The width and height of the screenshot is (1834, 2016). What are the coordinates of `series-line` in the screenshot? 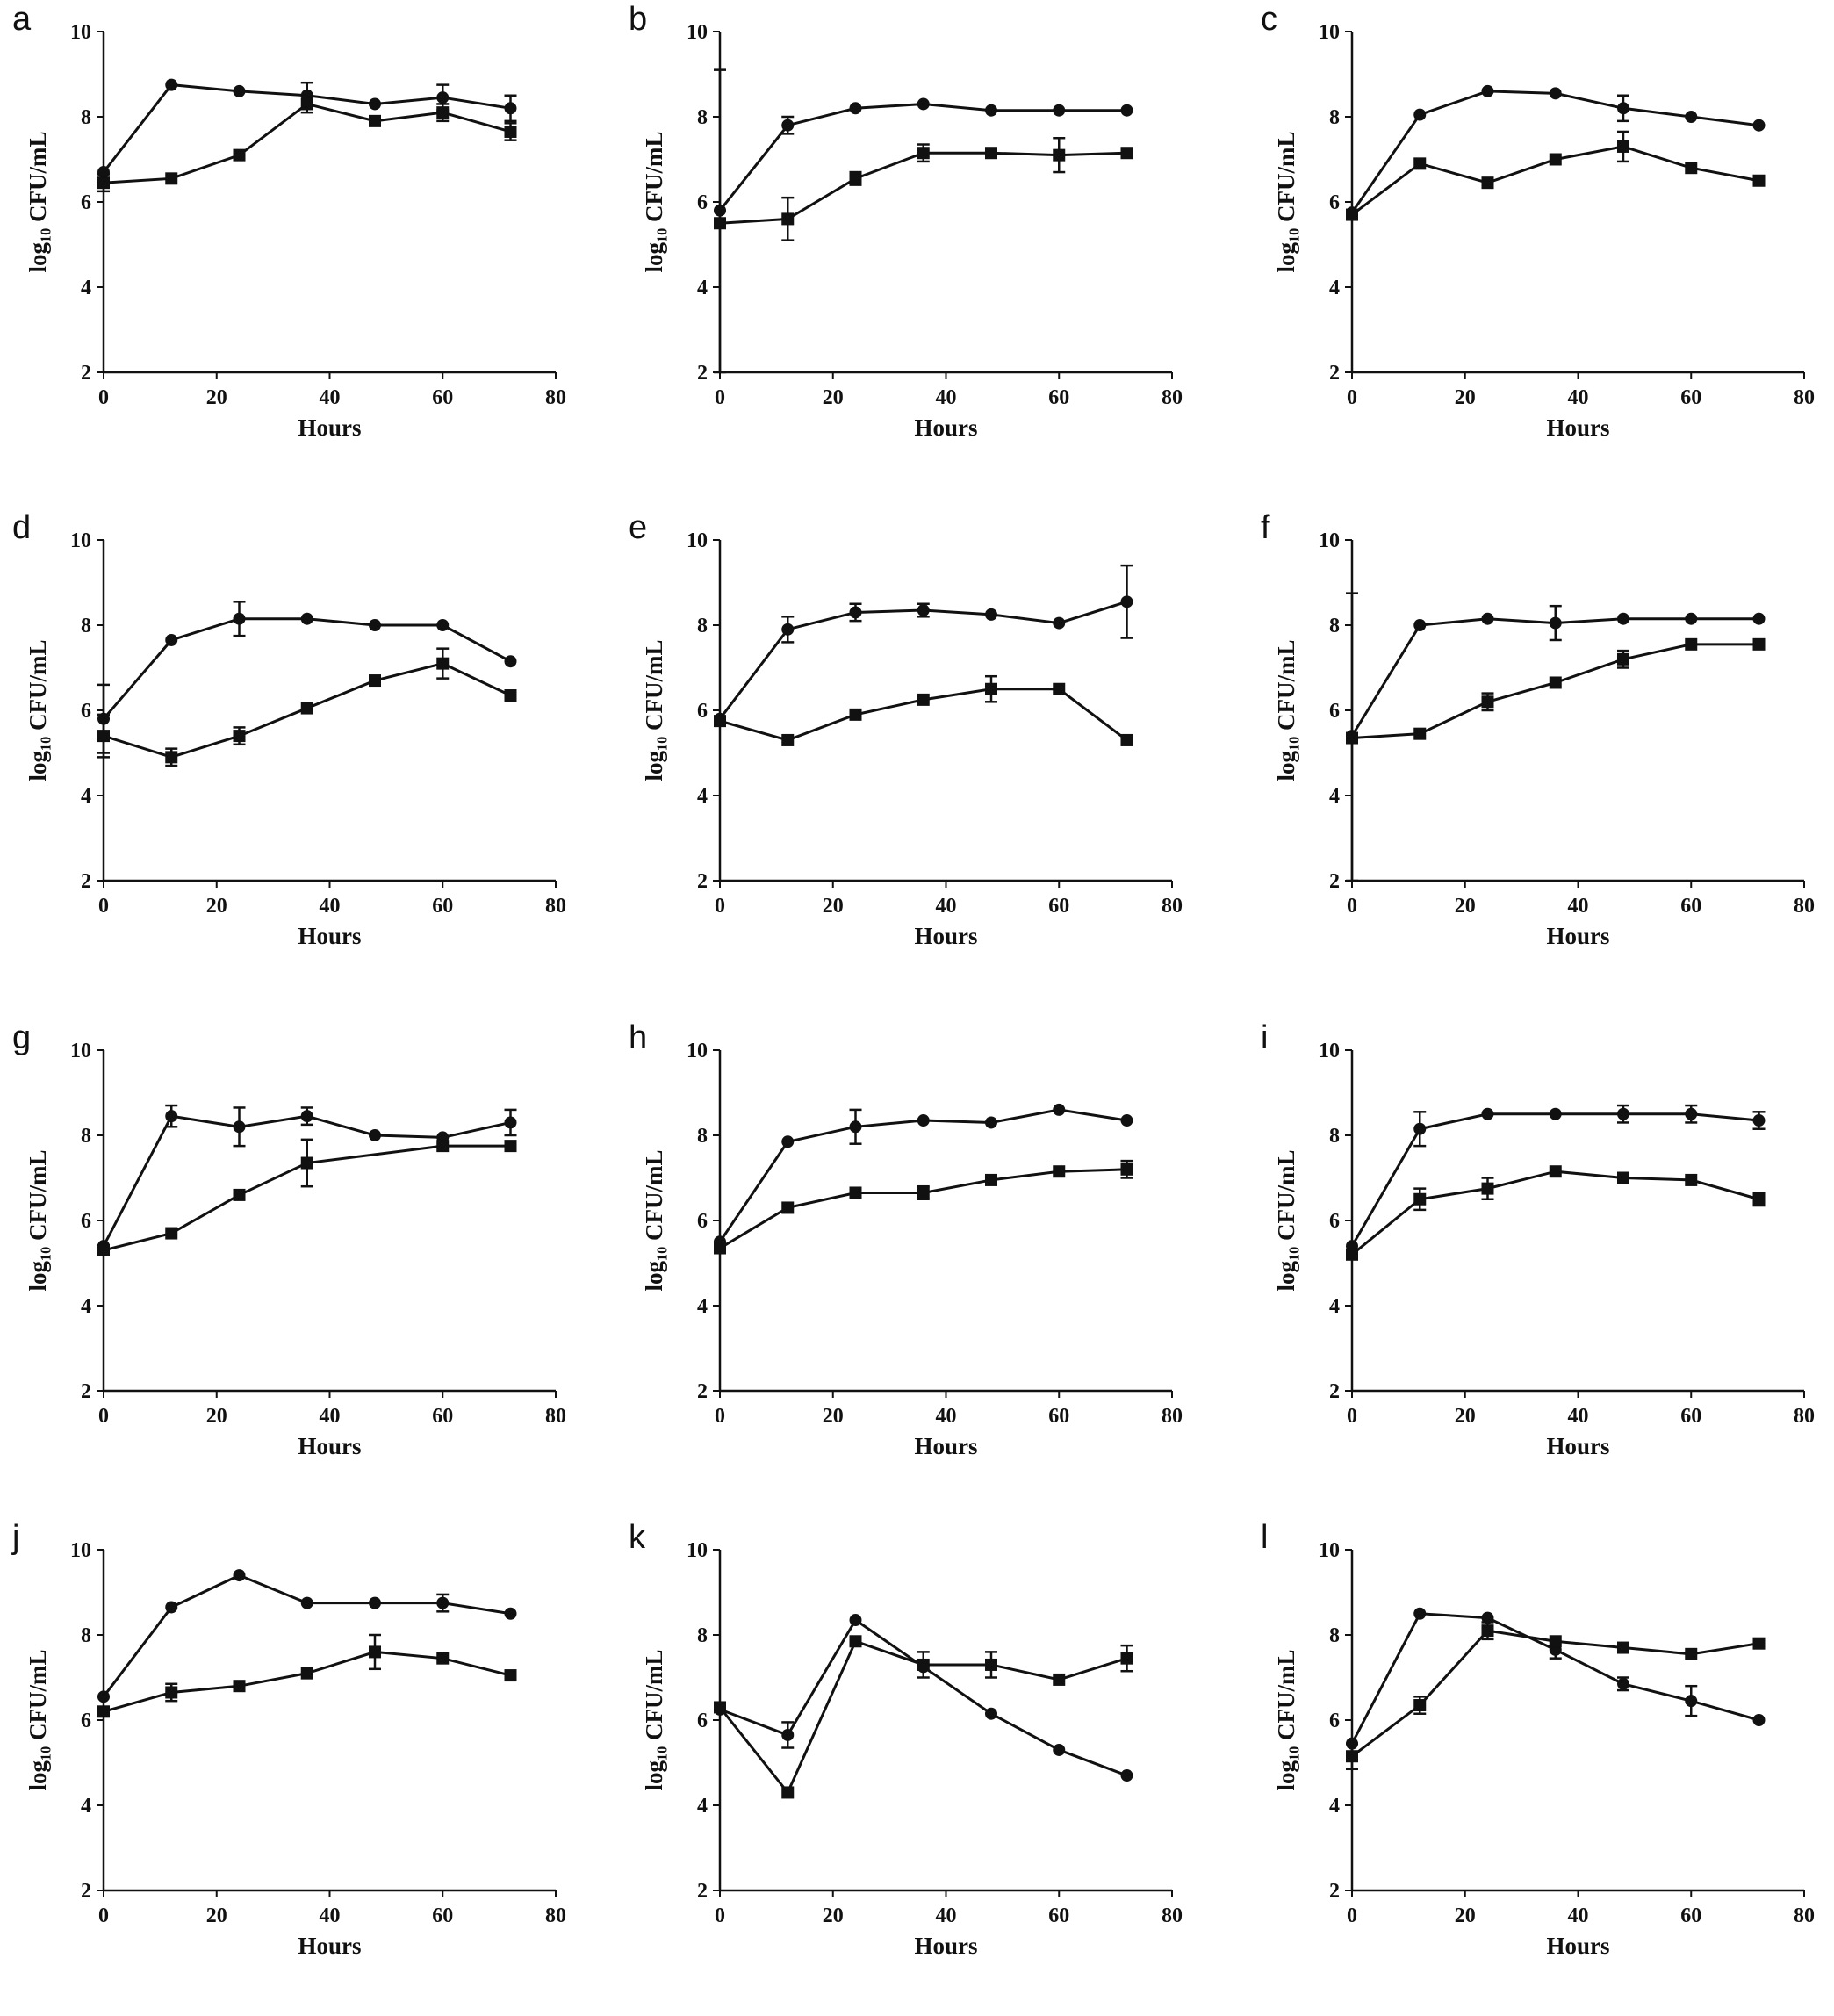 It's located at (1554, 1678).